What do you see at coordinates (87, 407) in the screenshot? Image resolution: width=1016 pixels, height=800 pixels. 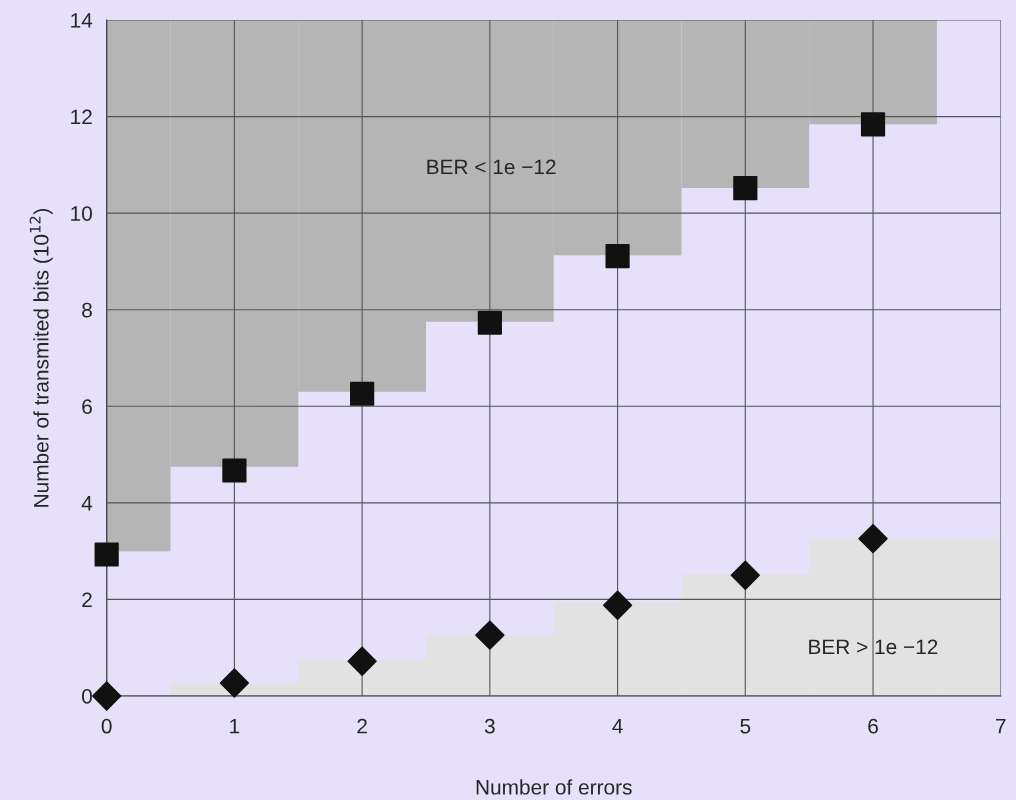 I see `y-tick-label: 6` at bounding box center [87, 407].